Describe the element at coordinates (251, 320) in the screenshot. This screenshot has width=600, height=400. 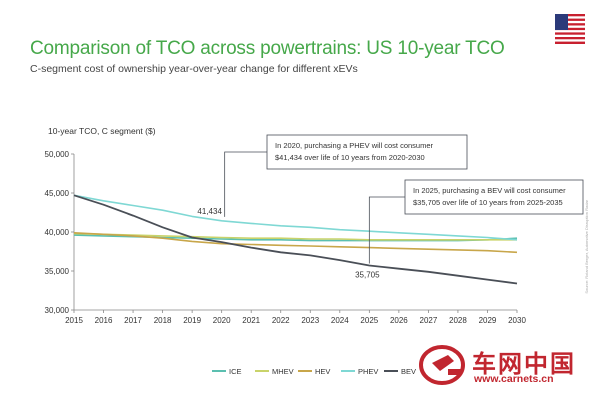
I see `x-tick-label: 2021` at that location.